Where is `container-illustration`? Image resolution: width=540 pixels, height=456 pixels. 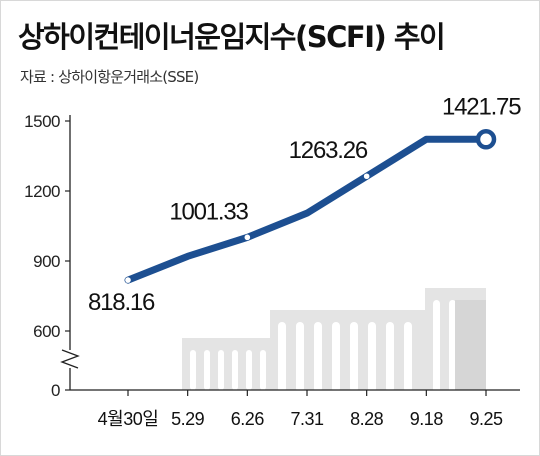
container-illustration is located at coordinates (334, 339).